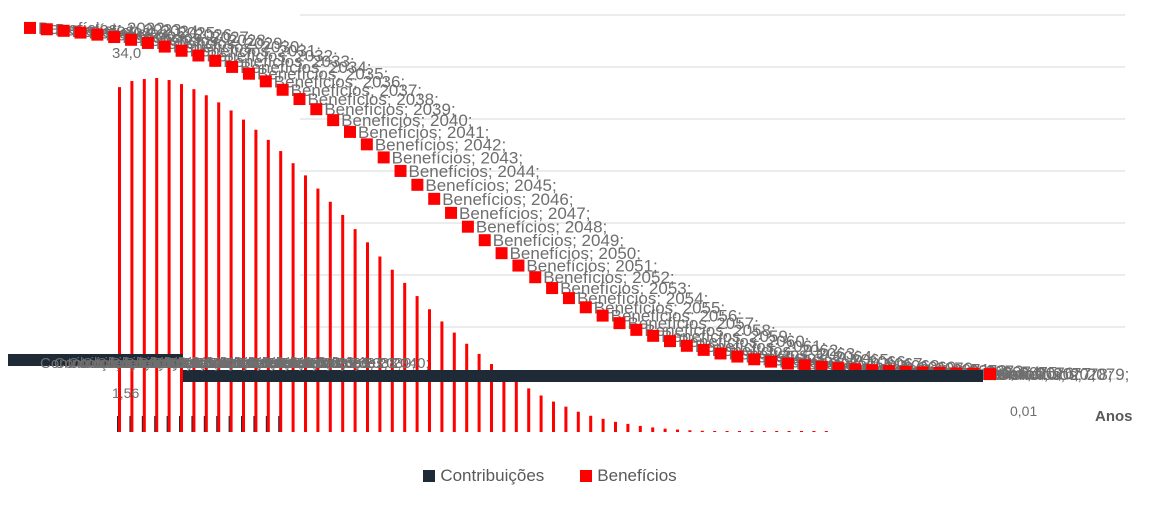 This screenshot has width=1166, height=515. I want to click on benefit-data-label: Benefícios; 2051;, so click(591, 266).